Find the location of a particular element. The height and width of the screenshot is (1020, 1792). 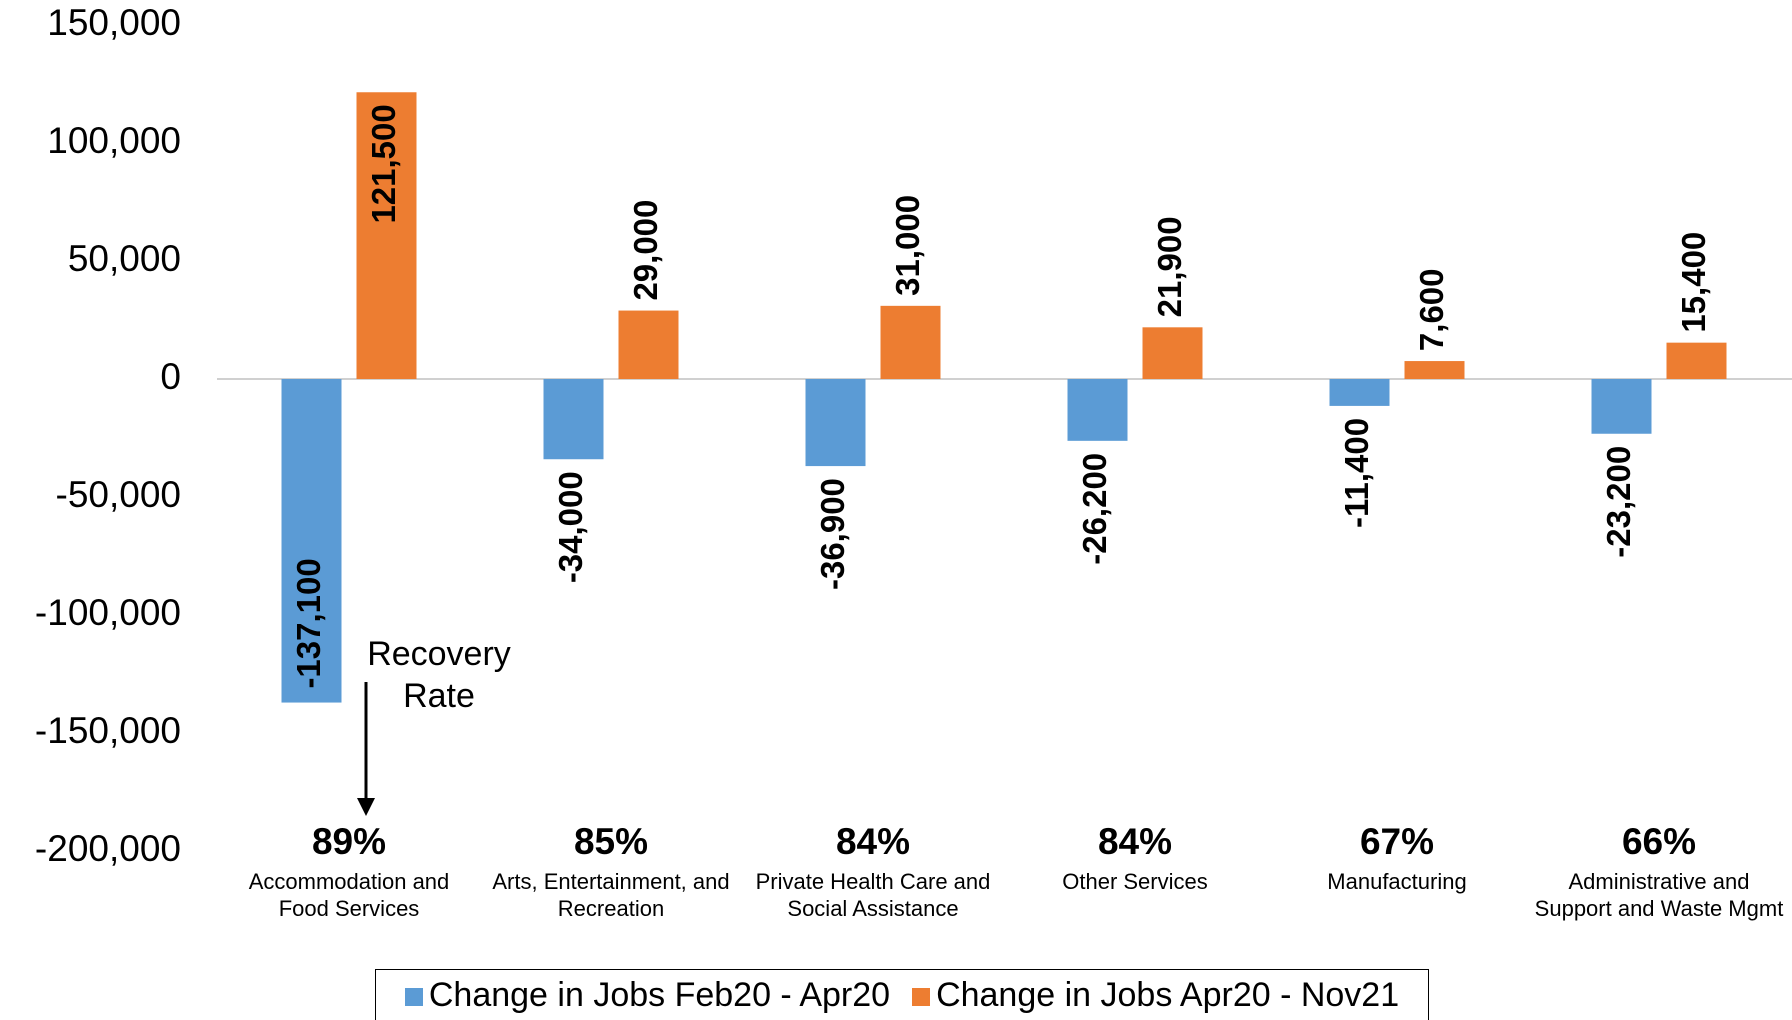

y-tick-label: 100,000 is located at coordinates (114, 140).